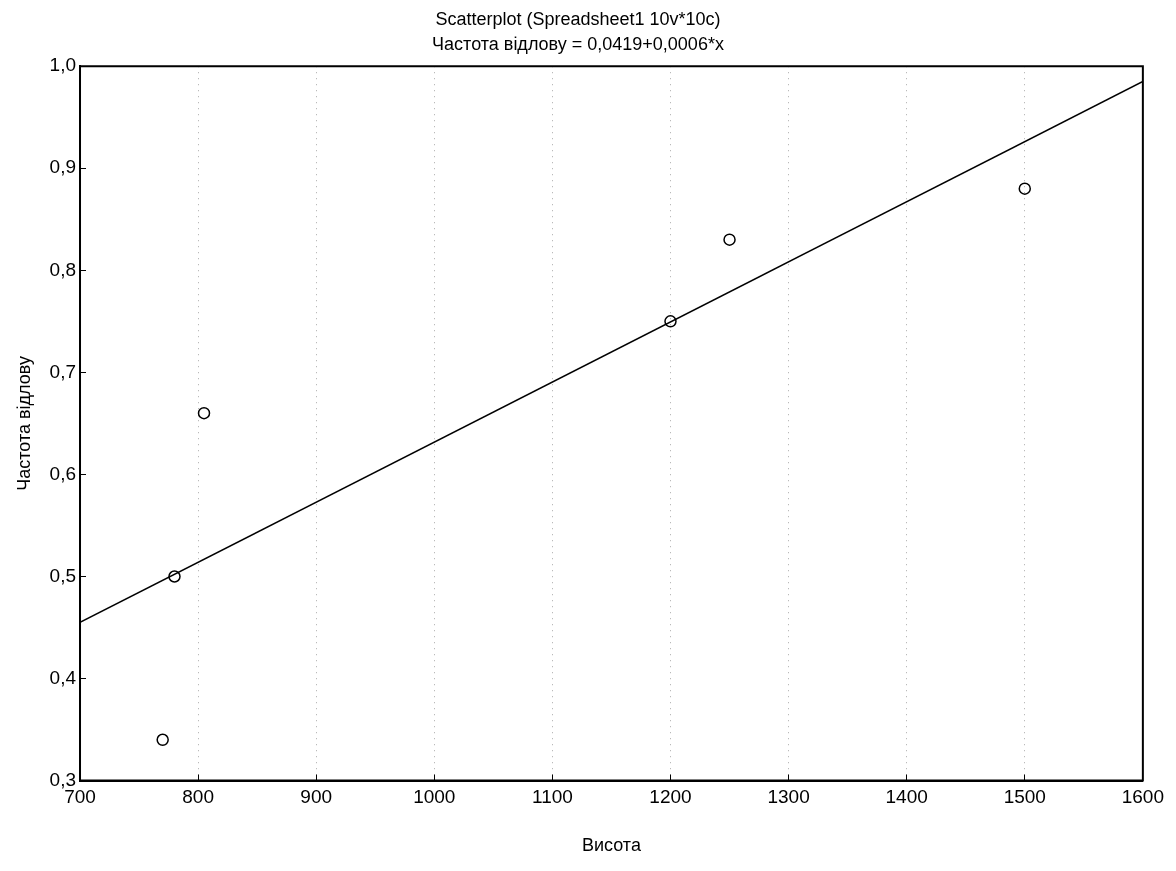  What do you see at coordinates (63, 269) in the screenshot?
I see `y-tick-label: 0,8` at bounding box center [63, 269].